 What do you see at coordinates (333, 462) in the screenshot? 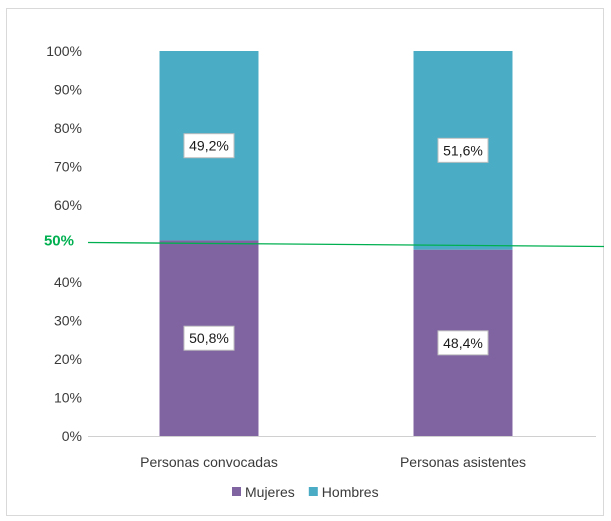
I see `x-axis-labels: Personas convocadas Personas asistentes` at bounding box center [333, 462].